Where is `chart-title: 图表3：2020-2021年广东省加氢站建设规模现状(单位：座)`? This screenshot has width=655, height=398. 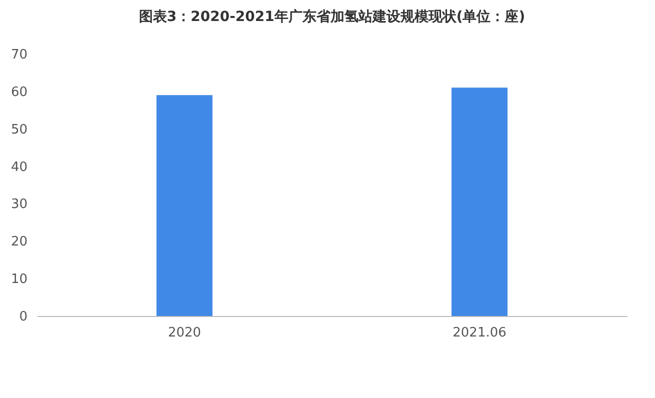
chart-title: 图表3：2020-2021年广东省加氢站建设规模现状(单位：座) is located at coordinates (332, 16).